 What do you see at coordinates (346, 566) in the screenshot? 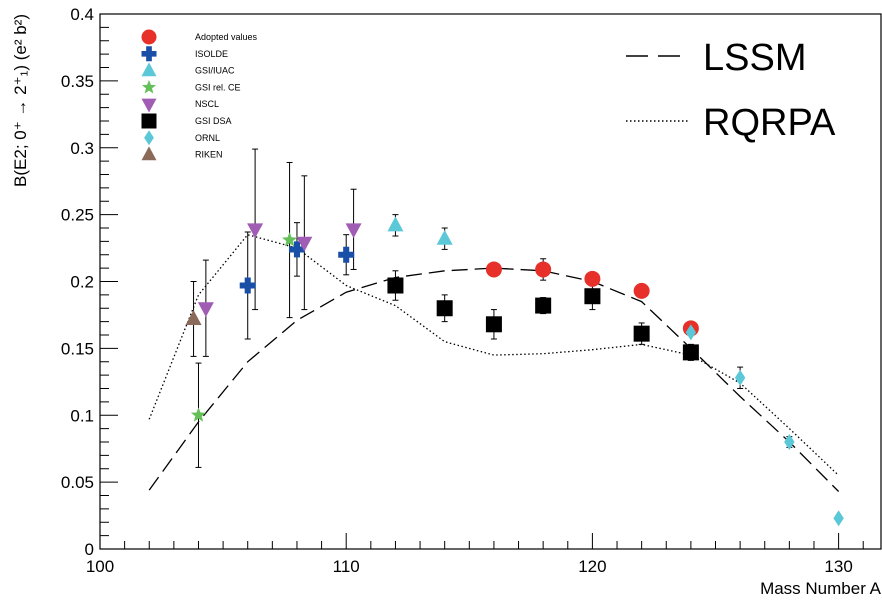
I see `x-tick-label: 110` at bounding box center [346, 566].